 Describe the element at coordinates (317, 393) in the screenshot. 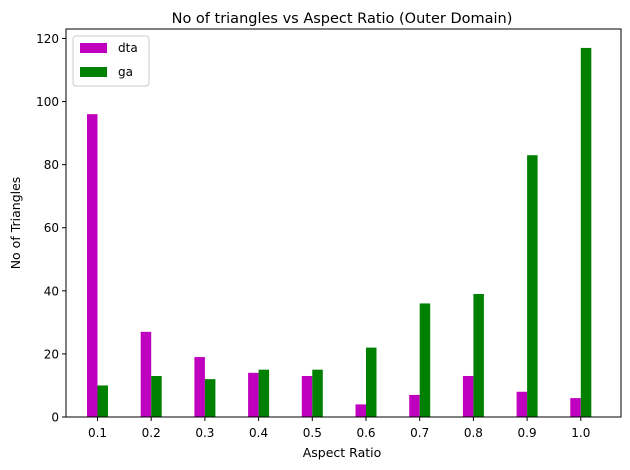

I see `bar-ga-0.5` at that location.